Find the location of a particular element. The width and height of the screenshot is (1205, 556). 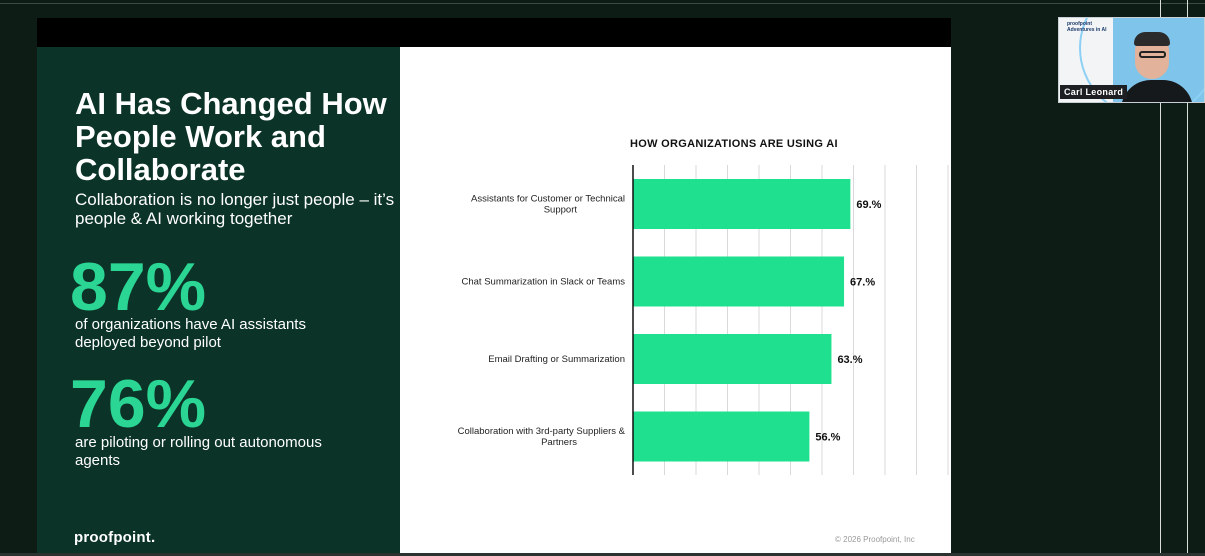

webcam-tile: proofpoint Adventures in AI Carl Leonard is located at coordinates (1131, 60).